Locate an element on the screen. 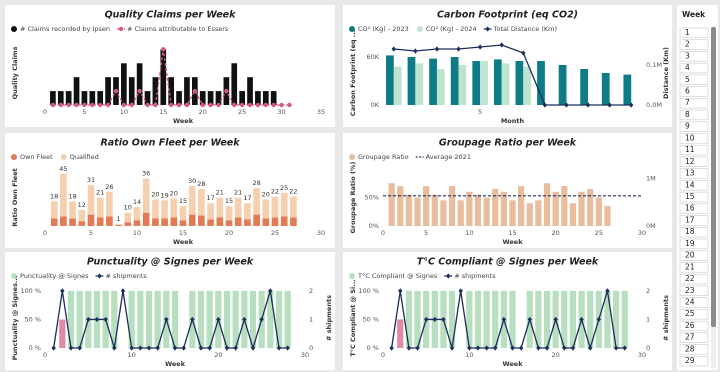 This screenshot has height=372, width=720. slicer-item-label: 8 is located at coordinates (687, 114).